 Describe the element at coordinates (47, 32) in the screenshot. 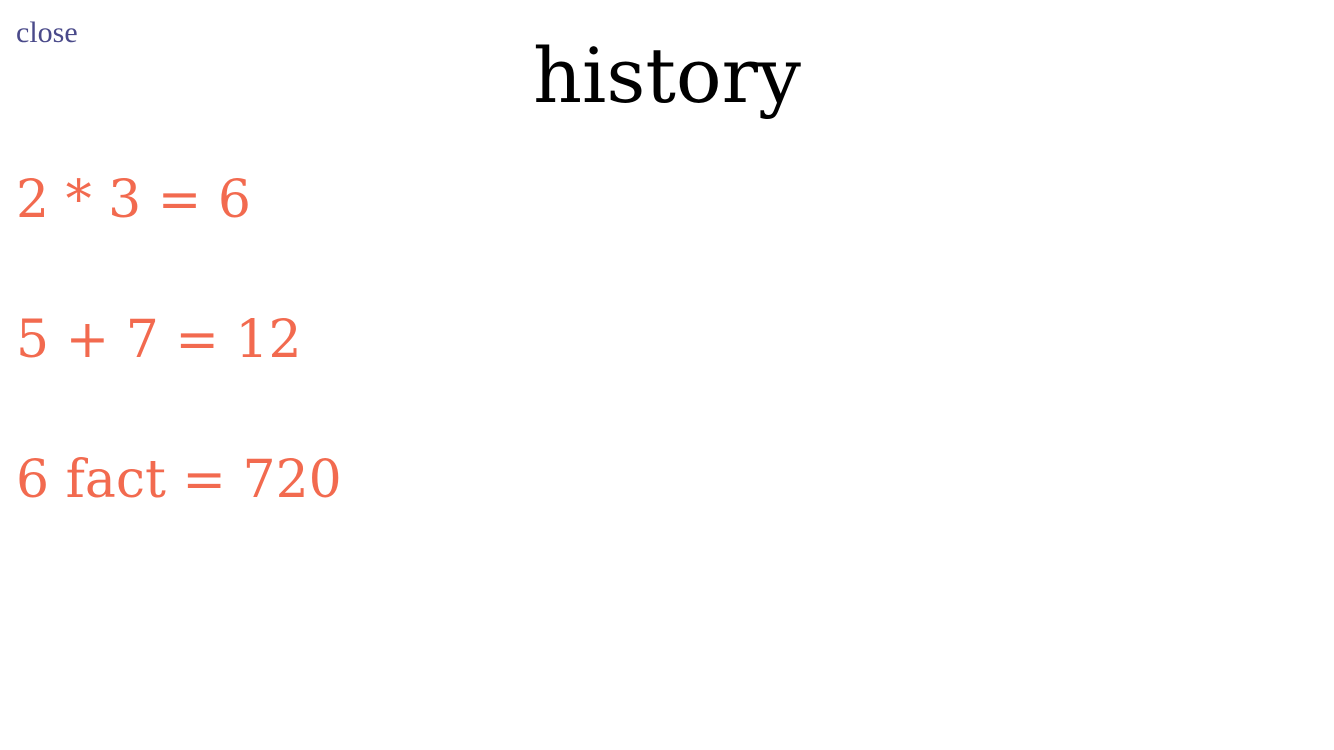

I see `close-button: close` at that location.